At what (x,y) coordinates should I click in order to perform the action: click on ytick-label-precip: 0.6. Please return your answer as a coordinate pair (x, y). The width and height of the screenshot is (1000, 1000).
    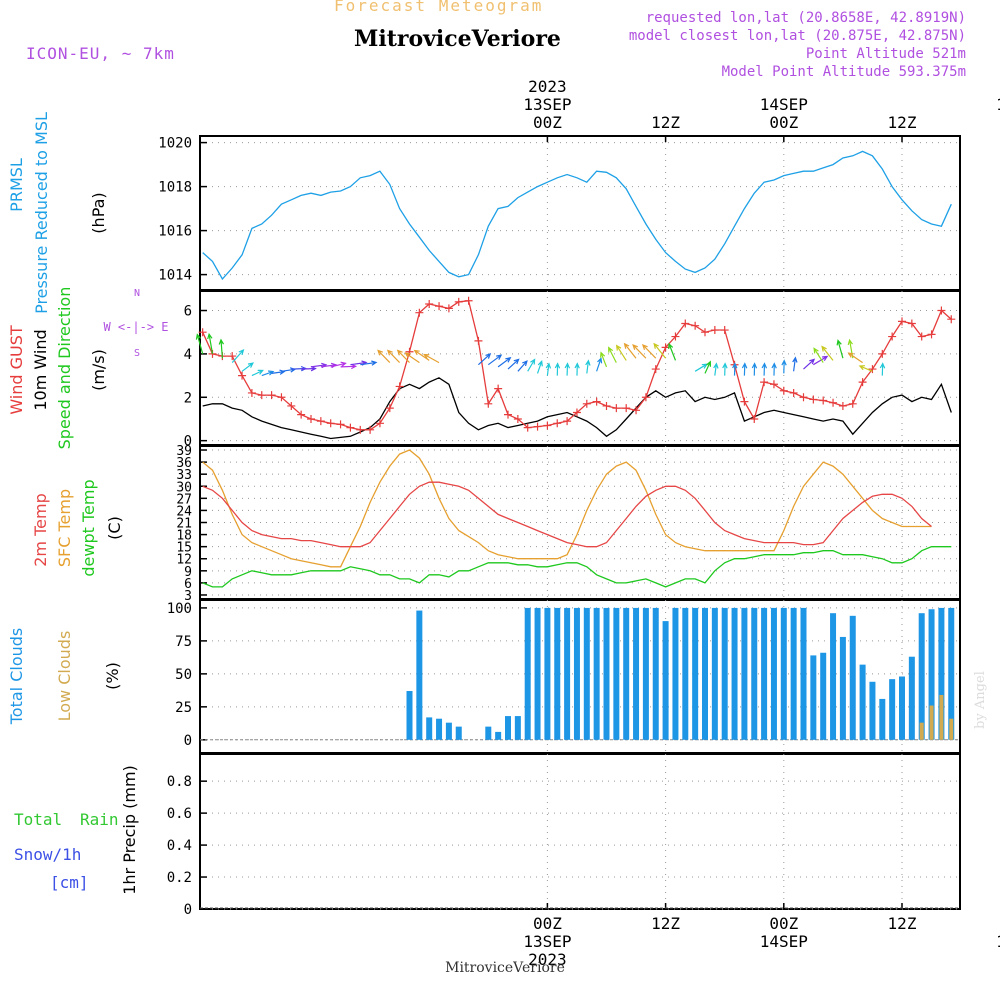
    Looking at the image, I should click on (179, 814).